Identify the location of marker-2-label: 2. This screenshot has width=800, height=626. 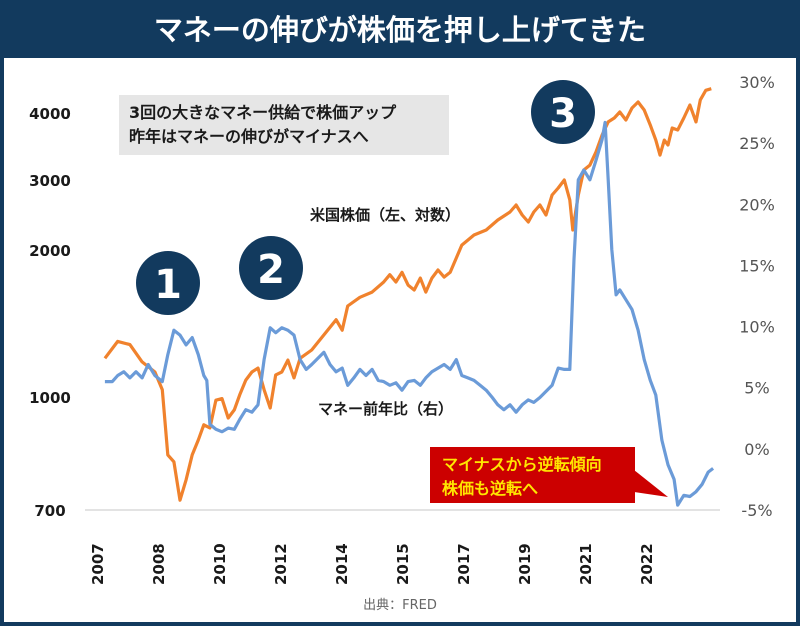
(271, 270).